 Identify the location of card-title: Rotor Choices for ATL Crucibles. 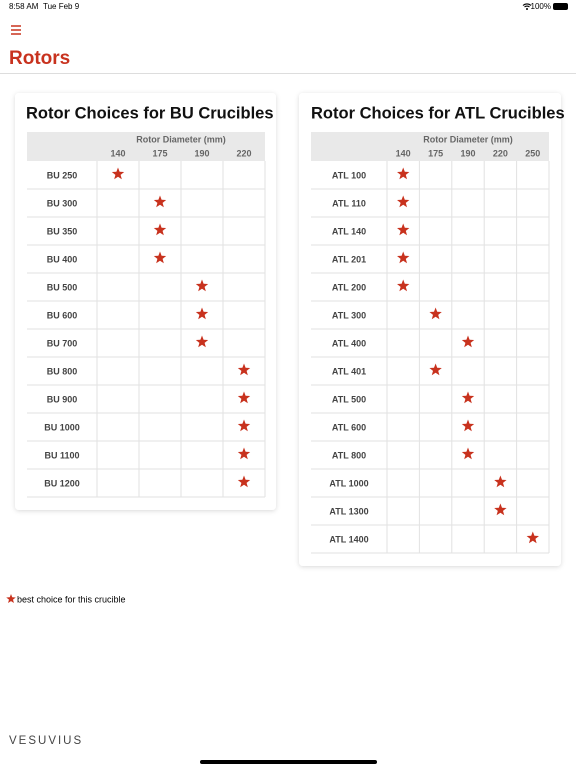
(438, 113).